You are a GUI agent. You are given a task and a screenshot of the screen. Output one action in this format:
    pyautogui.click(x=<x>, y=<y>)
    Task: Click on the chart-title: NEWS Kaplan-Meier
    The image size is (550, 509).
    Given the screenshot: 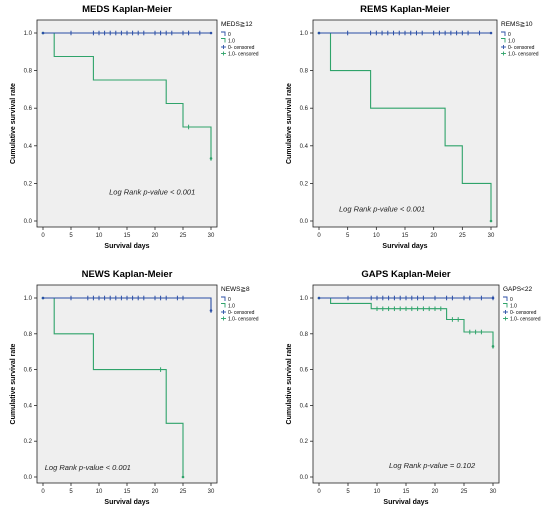 What is the action you would take?
    pyautogui.click(x=127, y=274)
    